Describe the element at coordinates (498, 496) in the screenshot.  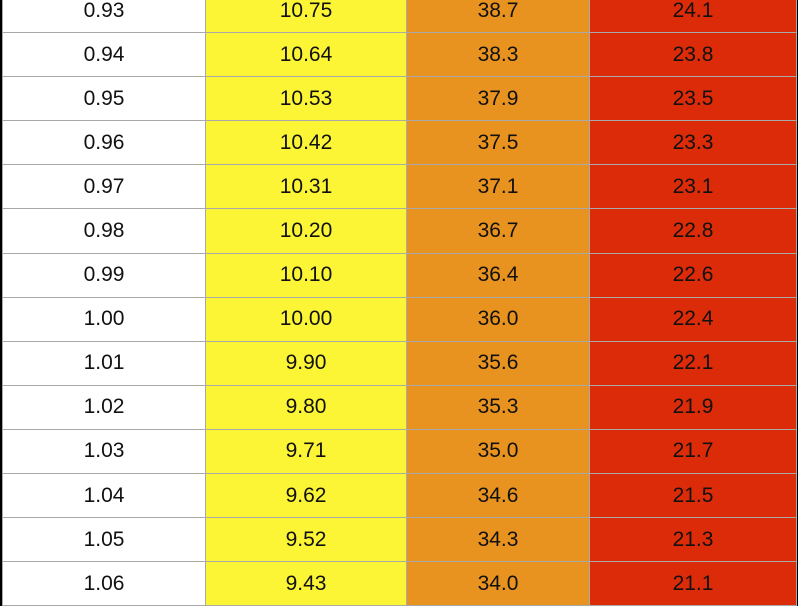
I see `table-cell: 34.6` at that location.